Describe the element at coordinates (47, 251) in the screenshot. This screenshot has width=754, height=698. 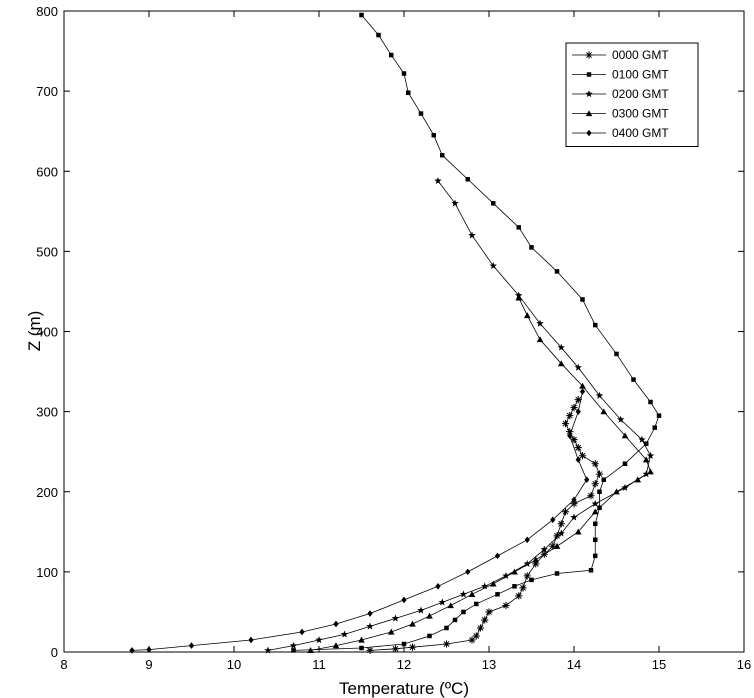
I see `y-tick-label: 500` at that location.